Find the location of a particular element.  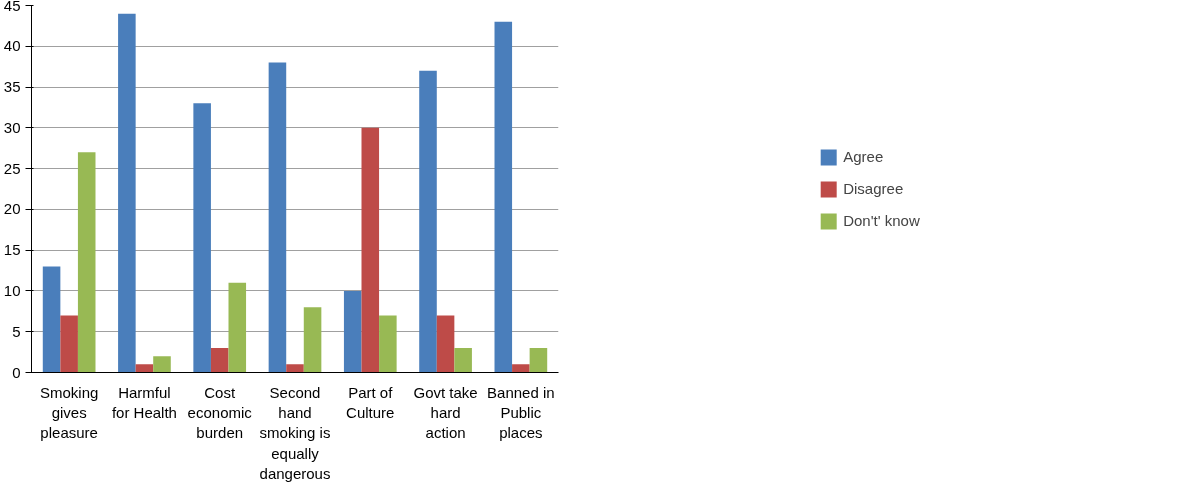

x-tick-label: Cost economic burden is located at coordinates (220, 412).